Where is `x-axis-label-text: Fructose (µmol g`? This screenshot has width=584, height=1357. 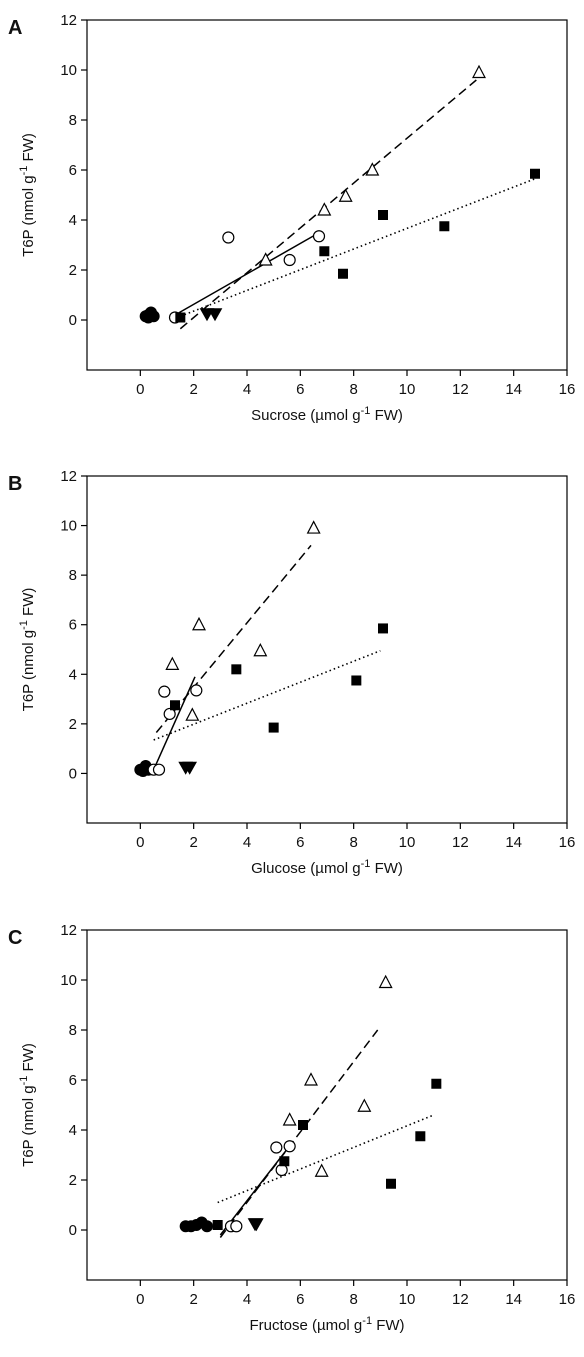
x-axis-label-text: Fructose (µmol g is located at coordinates (305, 1325).